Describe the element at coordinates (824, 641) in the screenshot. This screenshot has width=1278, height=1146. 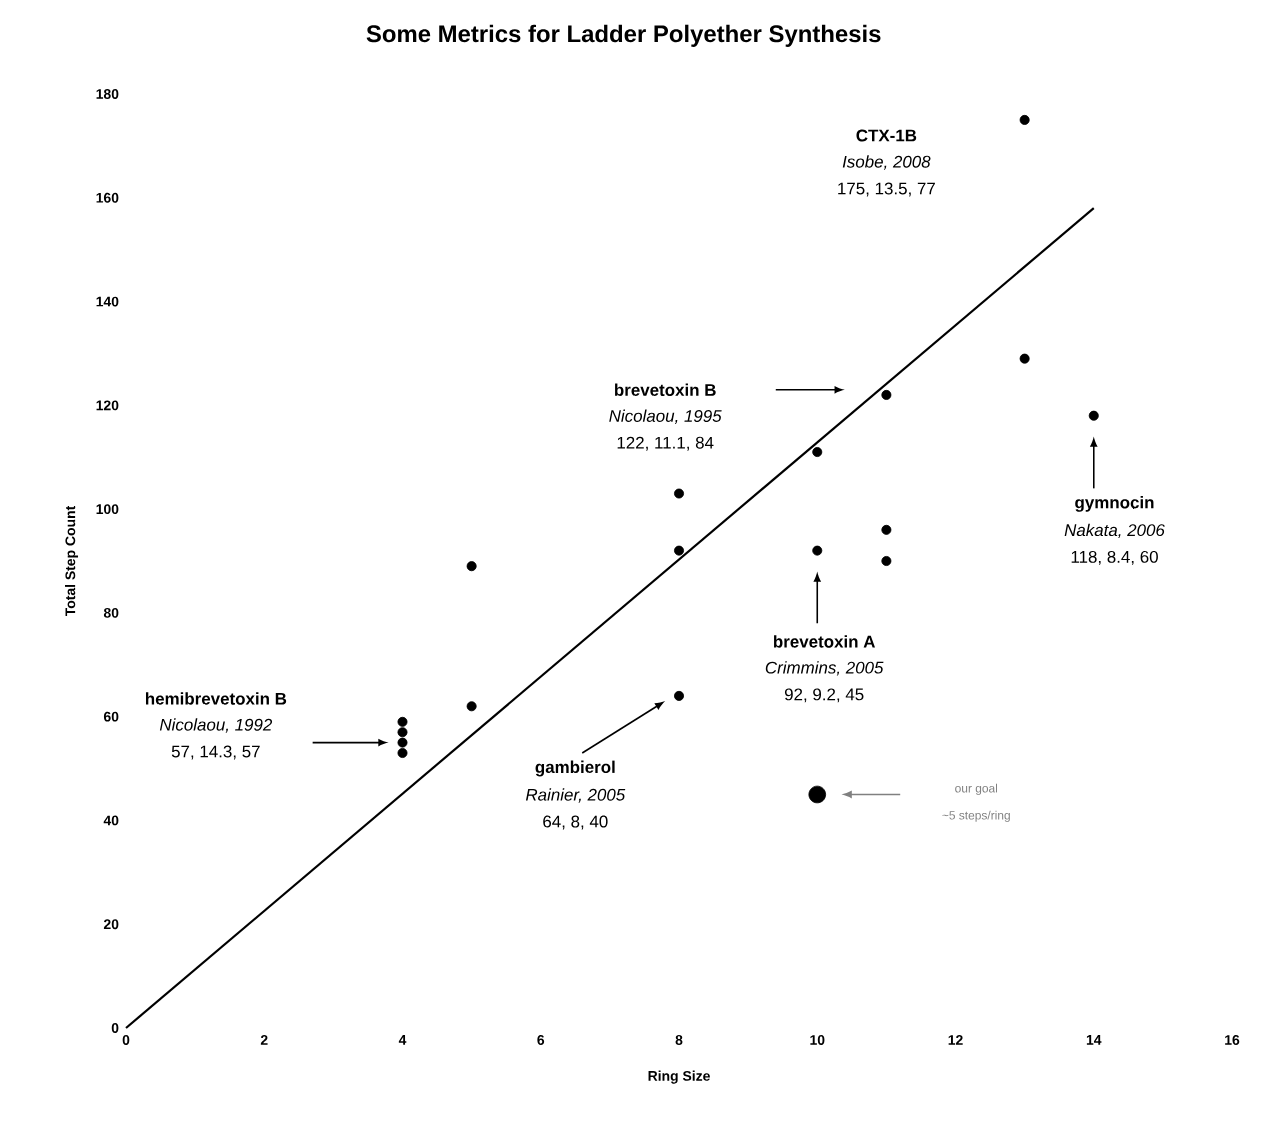
I see `annotation: brevetoxin A` at that location.